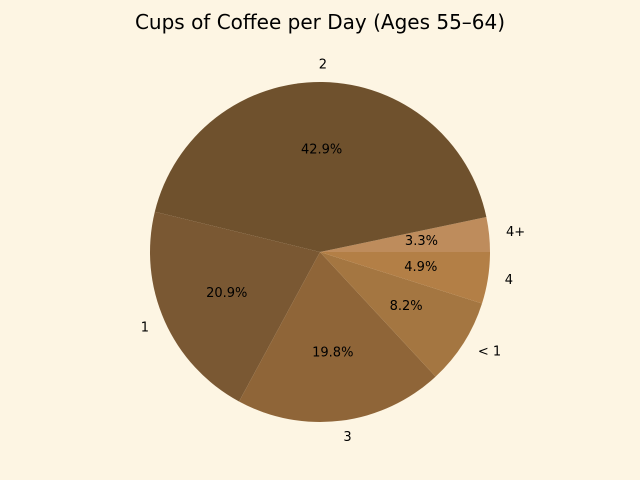  What do you see at coordinates (332, 353) in the screenshot?
I see `slice-percent-label: 19.8%` at bounding box center [332, 353].